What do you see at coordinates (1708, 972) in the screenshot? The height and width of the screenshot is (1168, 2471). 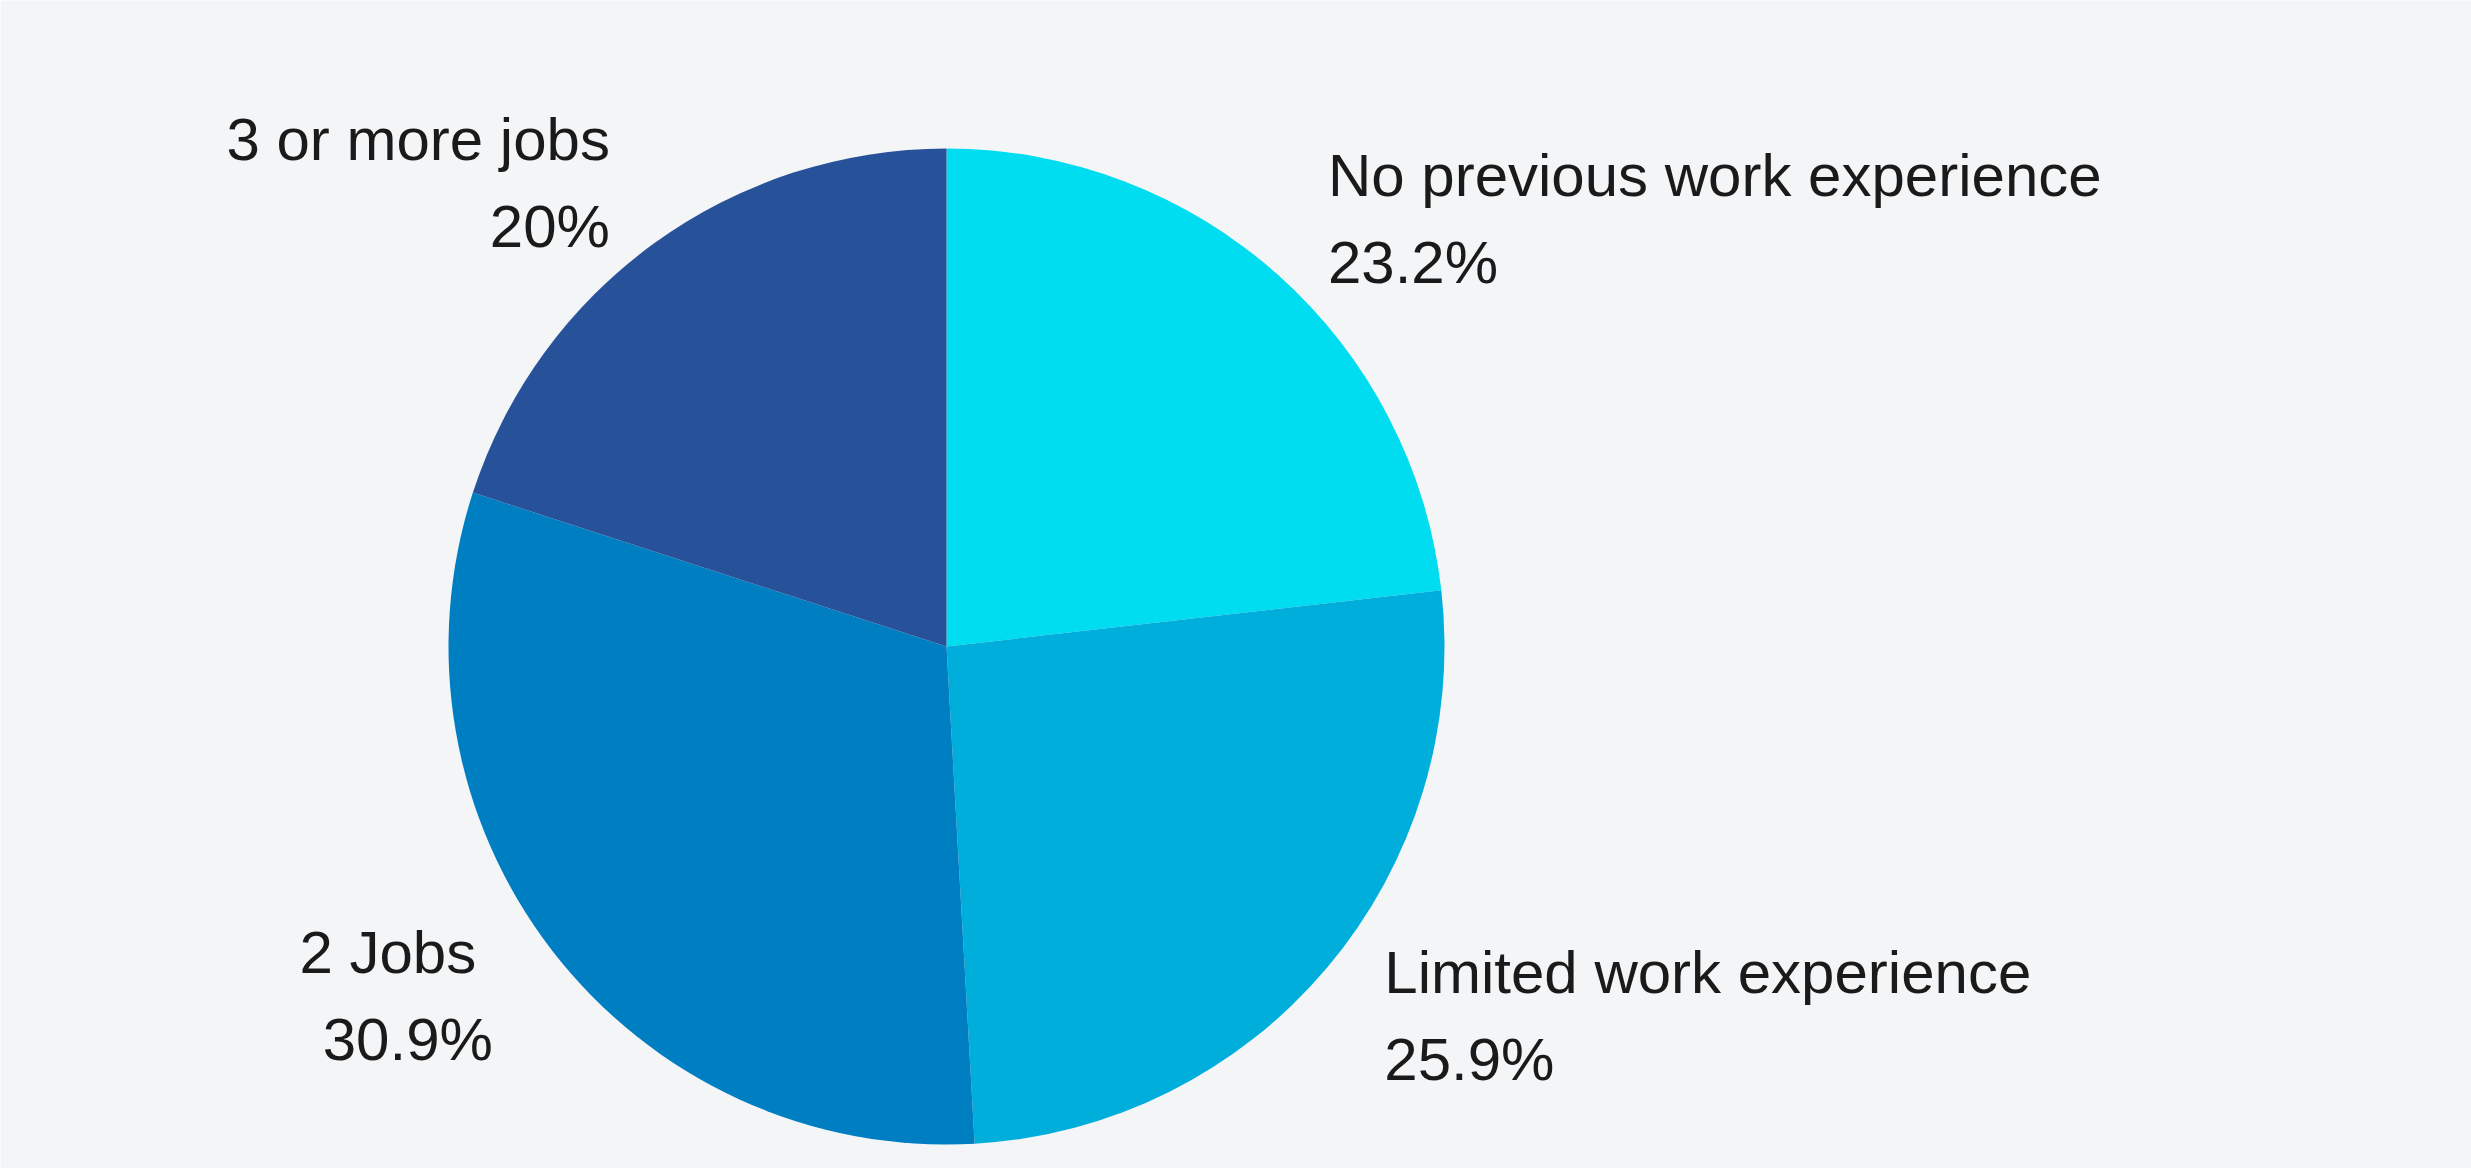 I see `slice-label: Limited work experience` at bounding box center [1708, 972].